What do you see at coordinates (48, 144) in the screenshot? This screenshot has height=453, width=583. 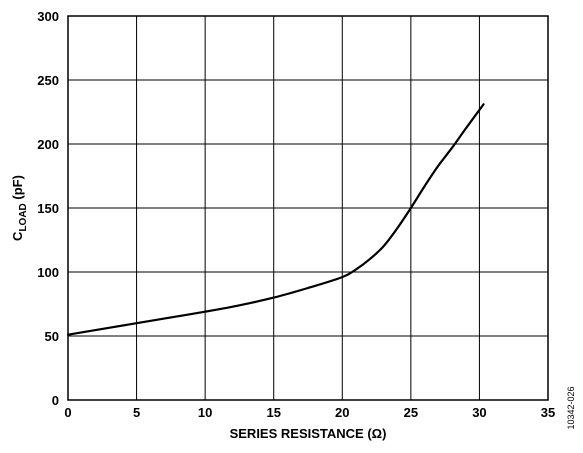 I see `y-tick-label-4: 200` at bounding box center [48, 144].